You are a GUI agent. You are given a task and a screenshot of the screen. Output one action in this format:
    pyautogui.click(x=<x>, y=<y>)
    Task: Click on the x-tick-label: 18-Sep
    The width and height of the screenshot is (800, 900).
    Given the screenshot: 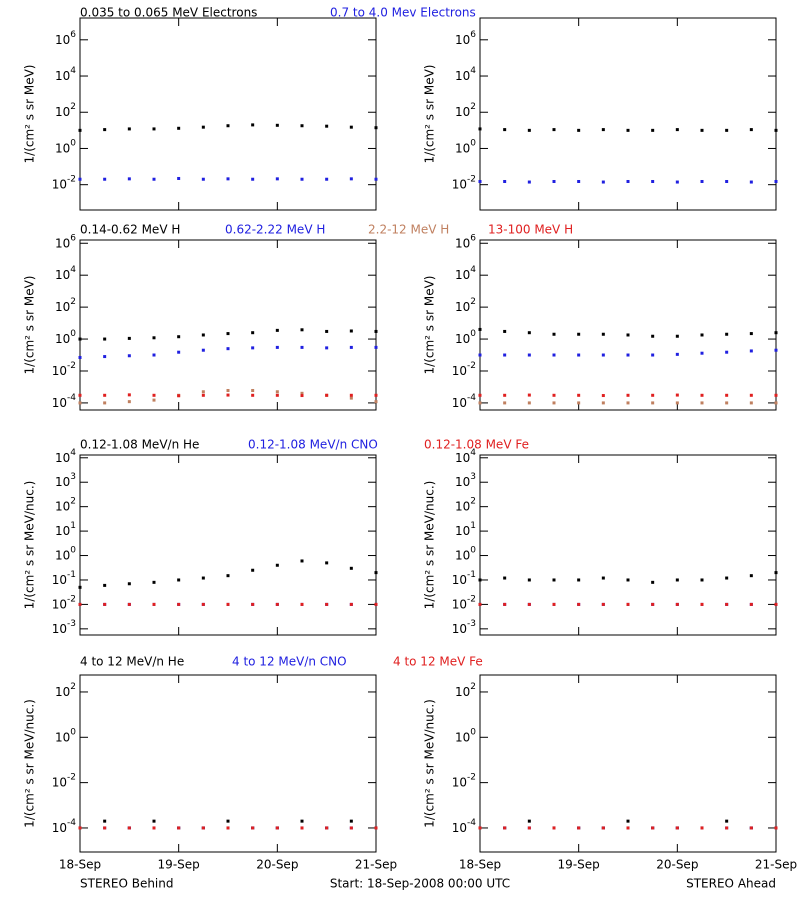 What is the action you would take?
    pyautogui.click(x=80, y=865)
    